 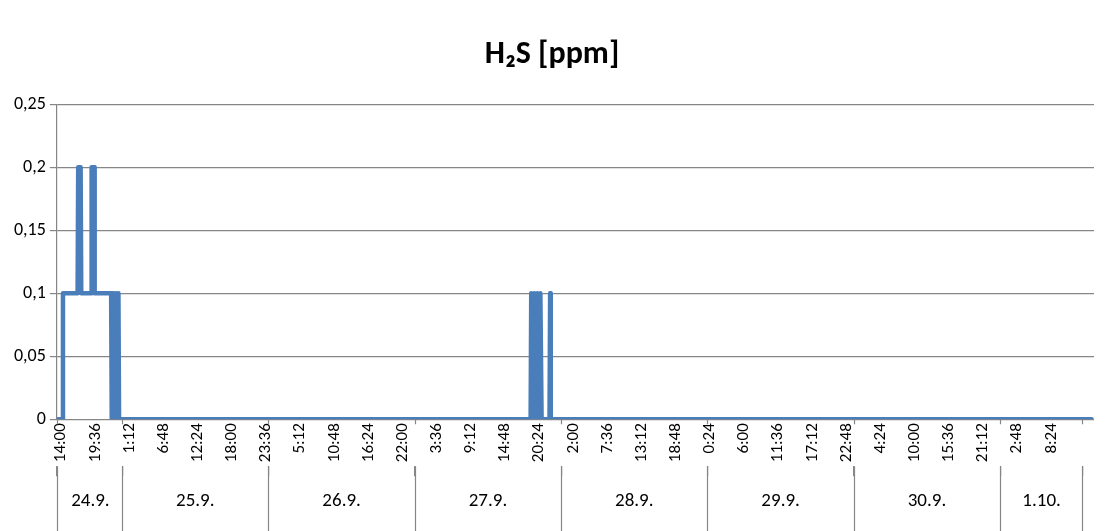 What do you see at coordinates (879, 438) in the screenshot?
I see `x-tick-label: 4:24` at bounding box center [879, 438].